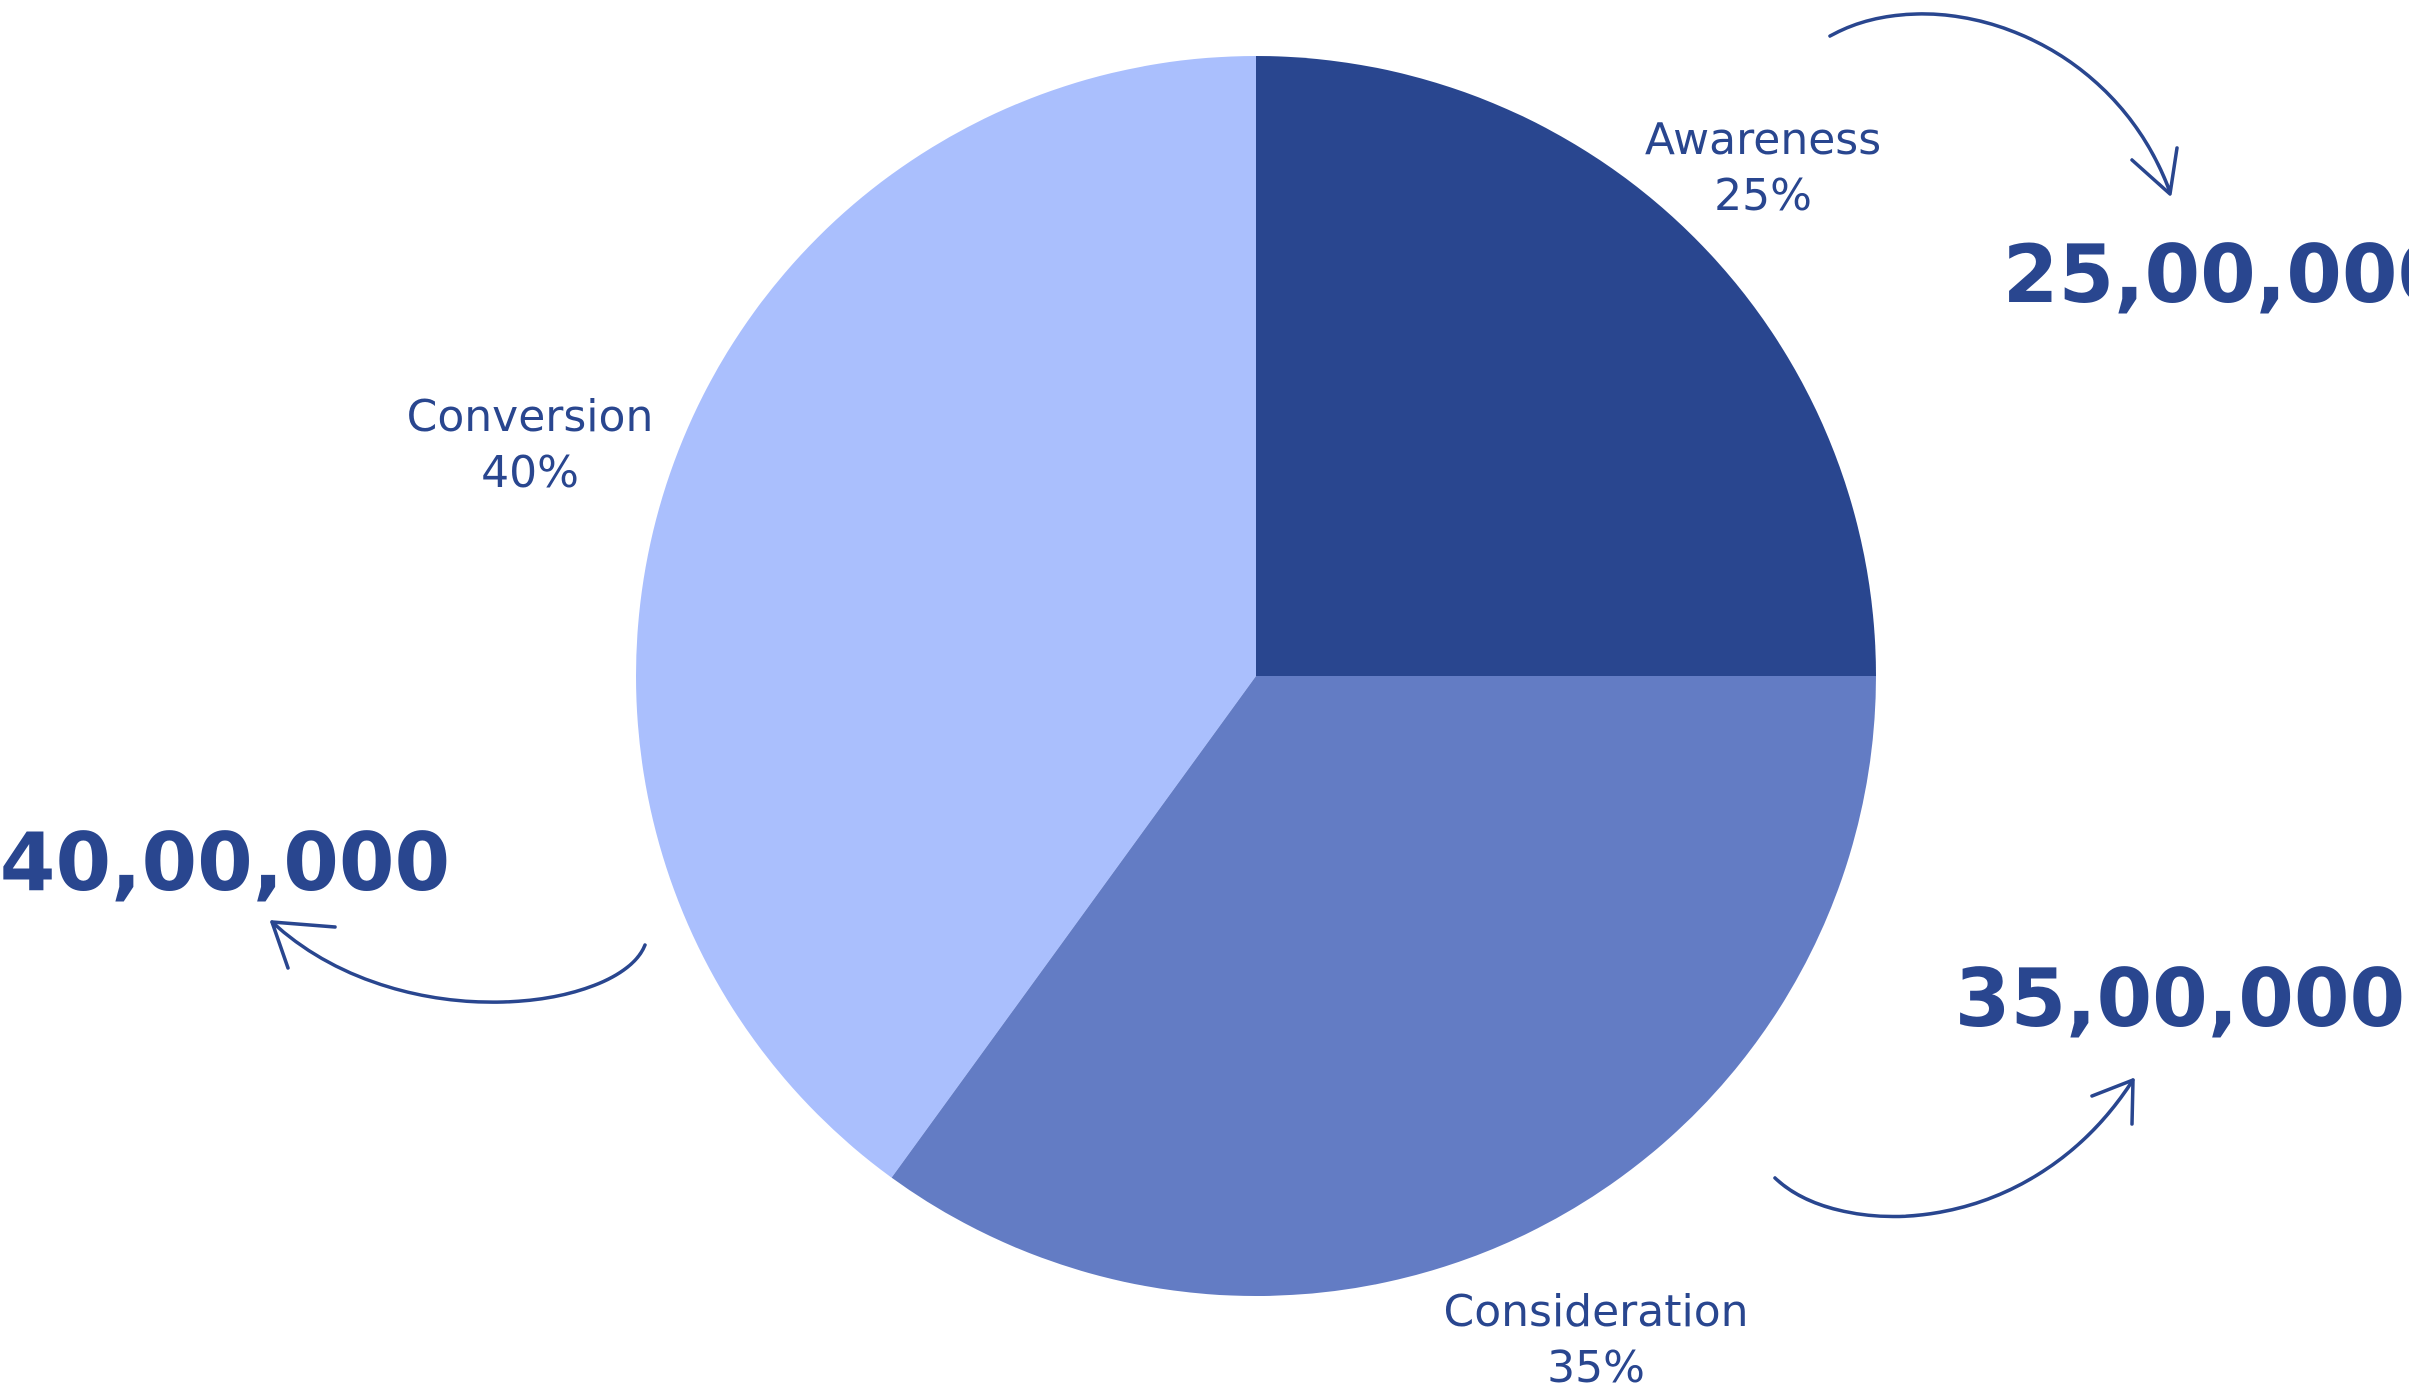  Describe the element at coordinates (2180, 998) in the screenshot. I see `total-consideration: 35,00,000` at that location.